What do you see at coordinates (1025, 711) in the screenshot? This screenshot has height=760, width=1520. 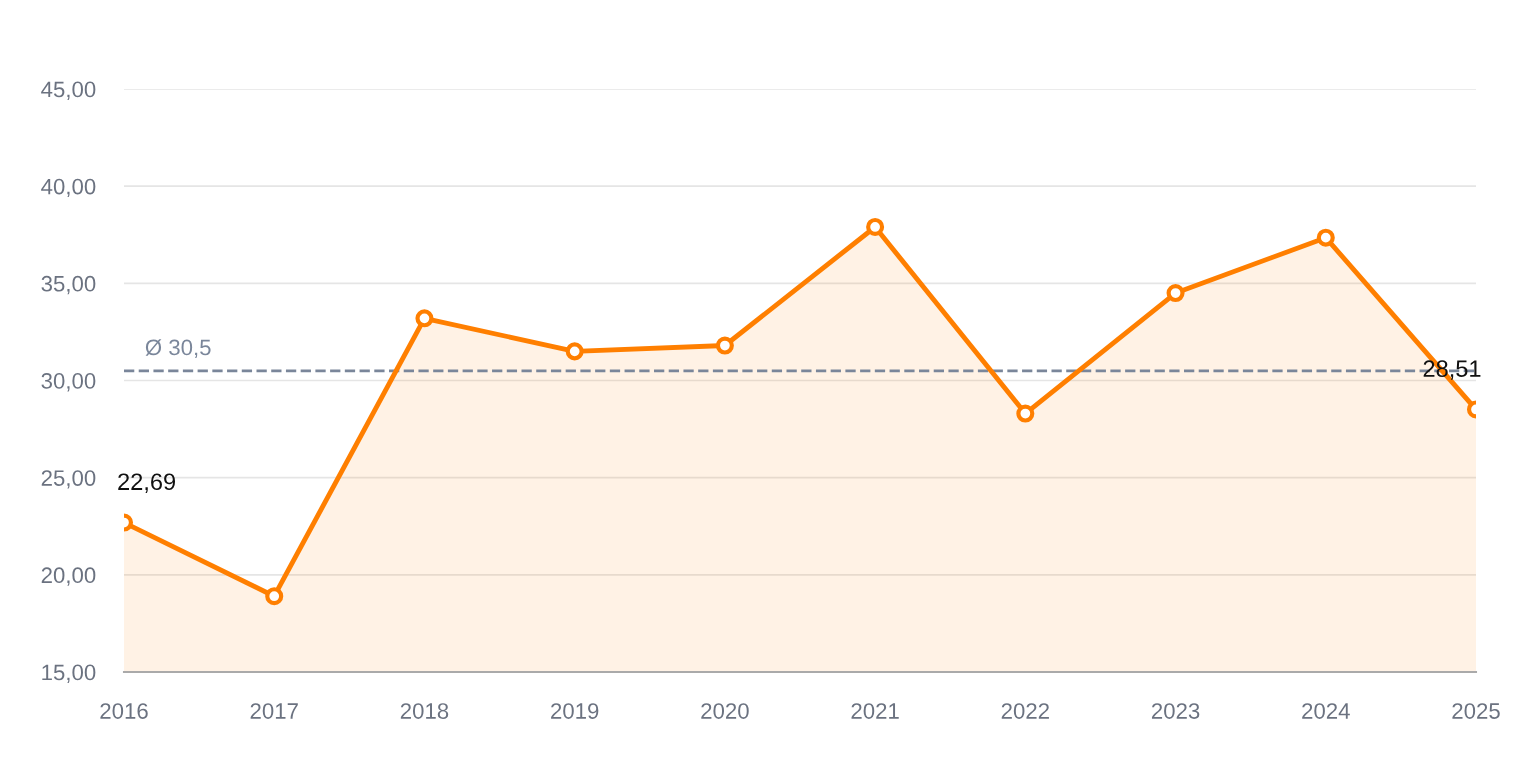 I see `x-tick-label: 2022` at bounding box center [1025, 711].